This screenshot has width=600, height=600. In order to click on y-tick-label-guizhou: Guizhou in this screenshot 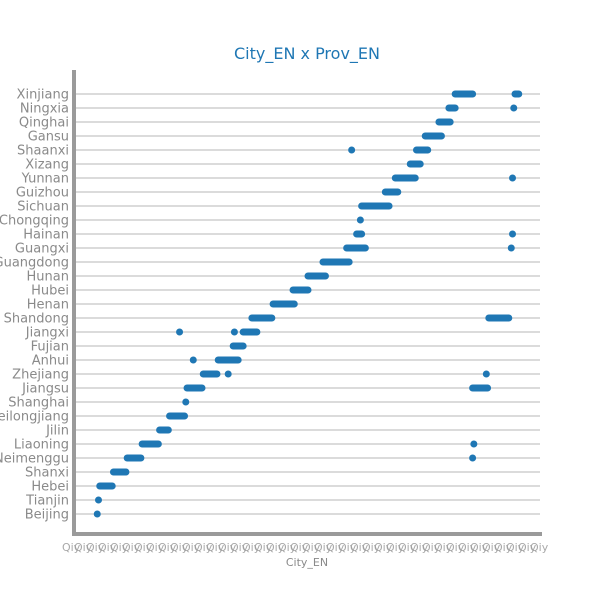, I will do `click(42, 193)`.